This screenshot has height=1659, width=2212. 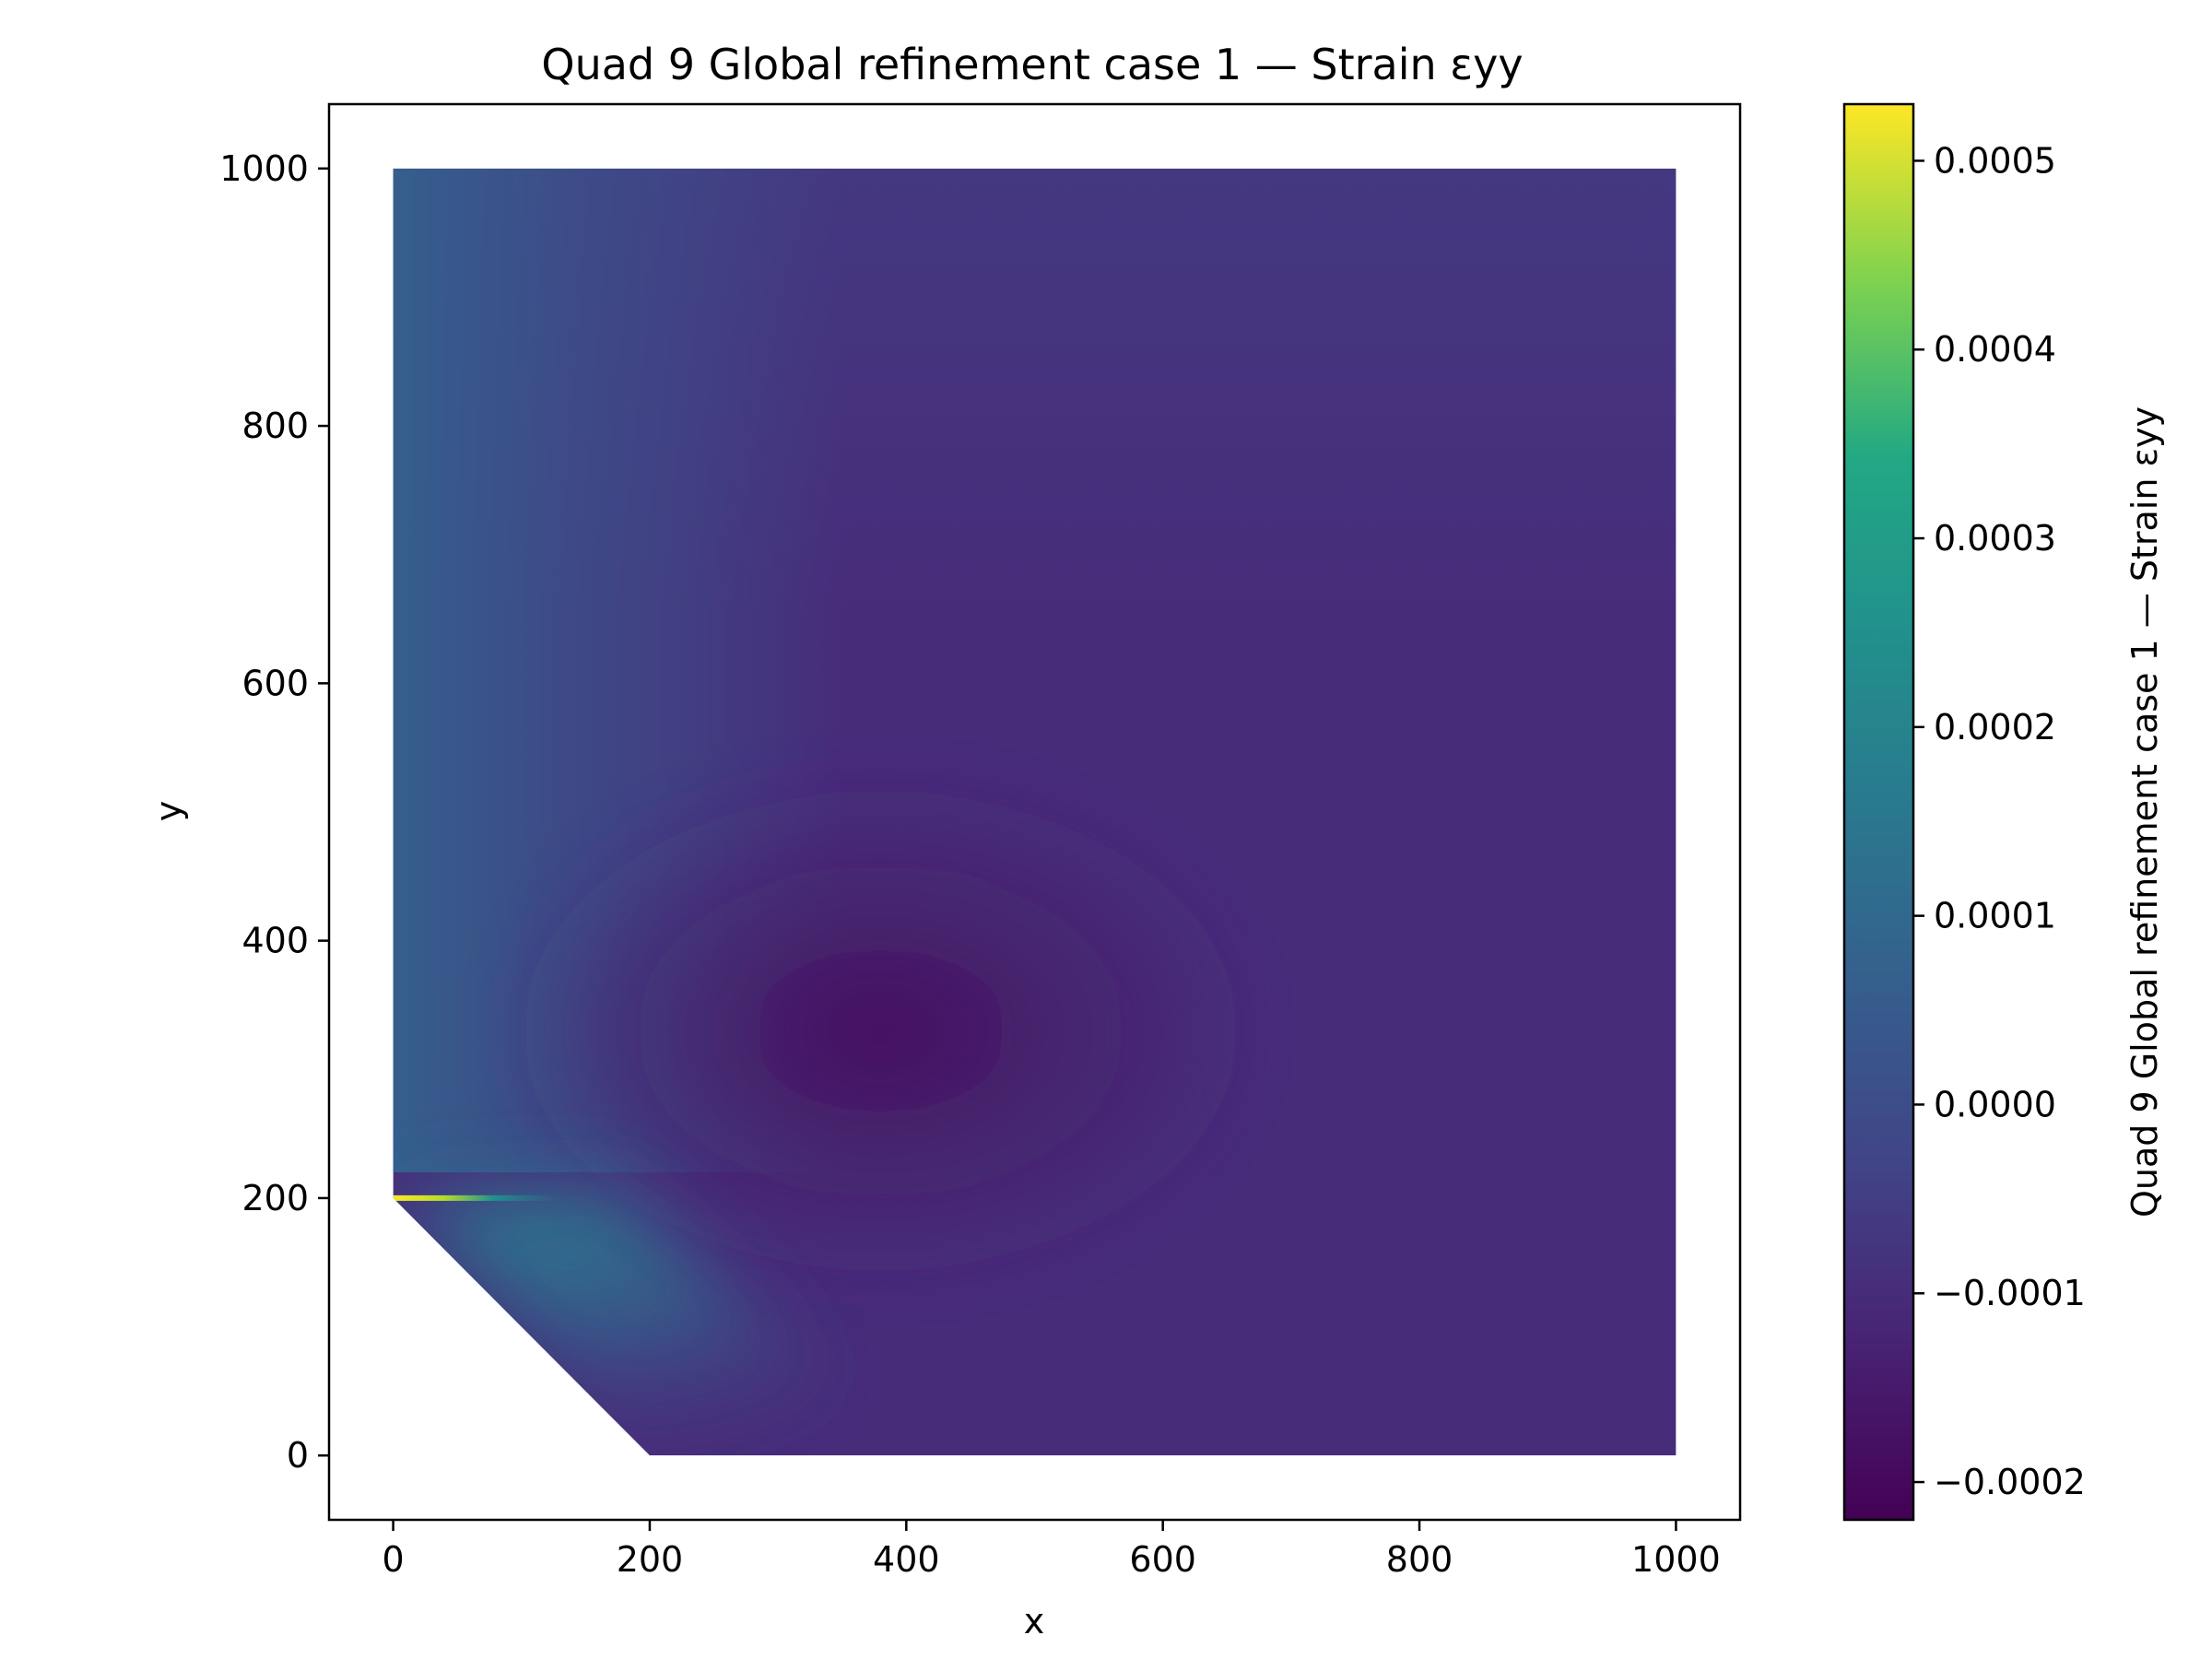 I want to click on y-tick-label: 800, so click(x=275, y=426).